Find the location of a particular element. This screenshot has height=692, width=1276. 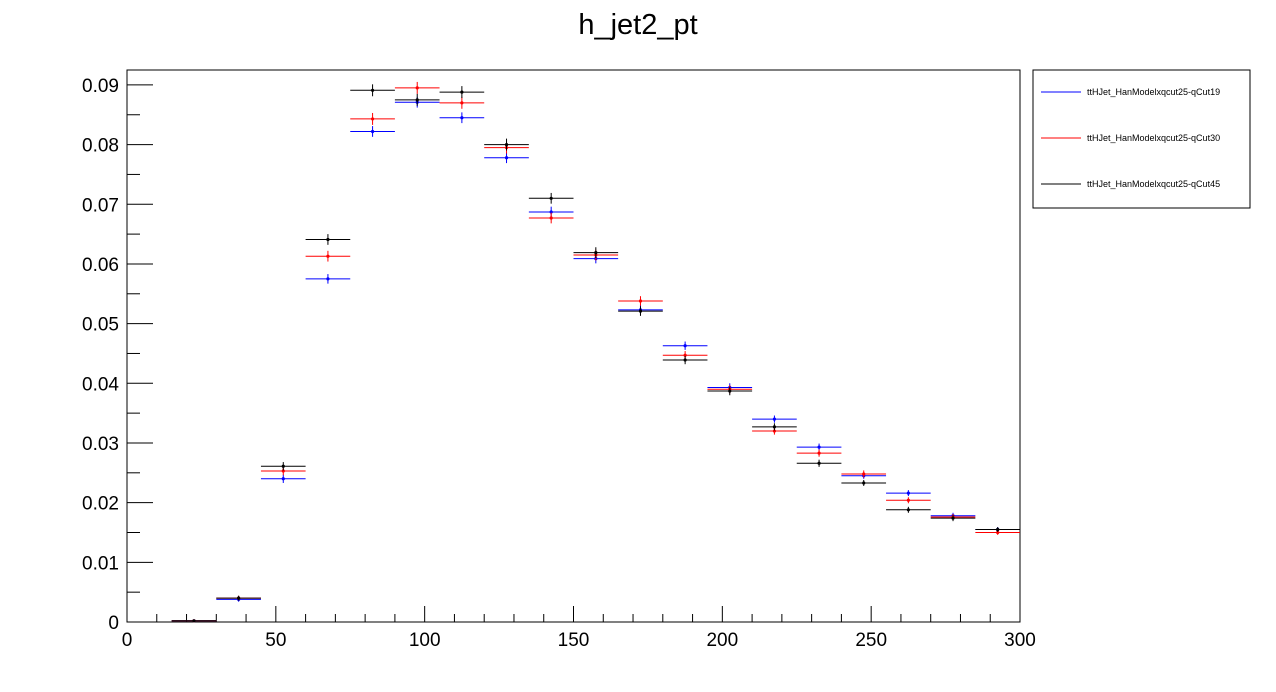

y-tick-label: 0.02 is located at coordinates (100, 504).